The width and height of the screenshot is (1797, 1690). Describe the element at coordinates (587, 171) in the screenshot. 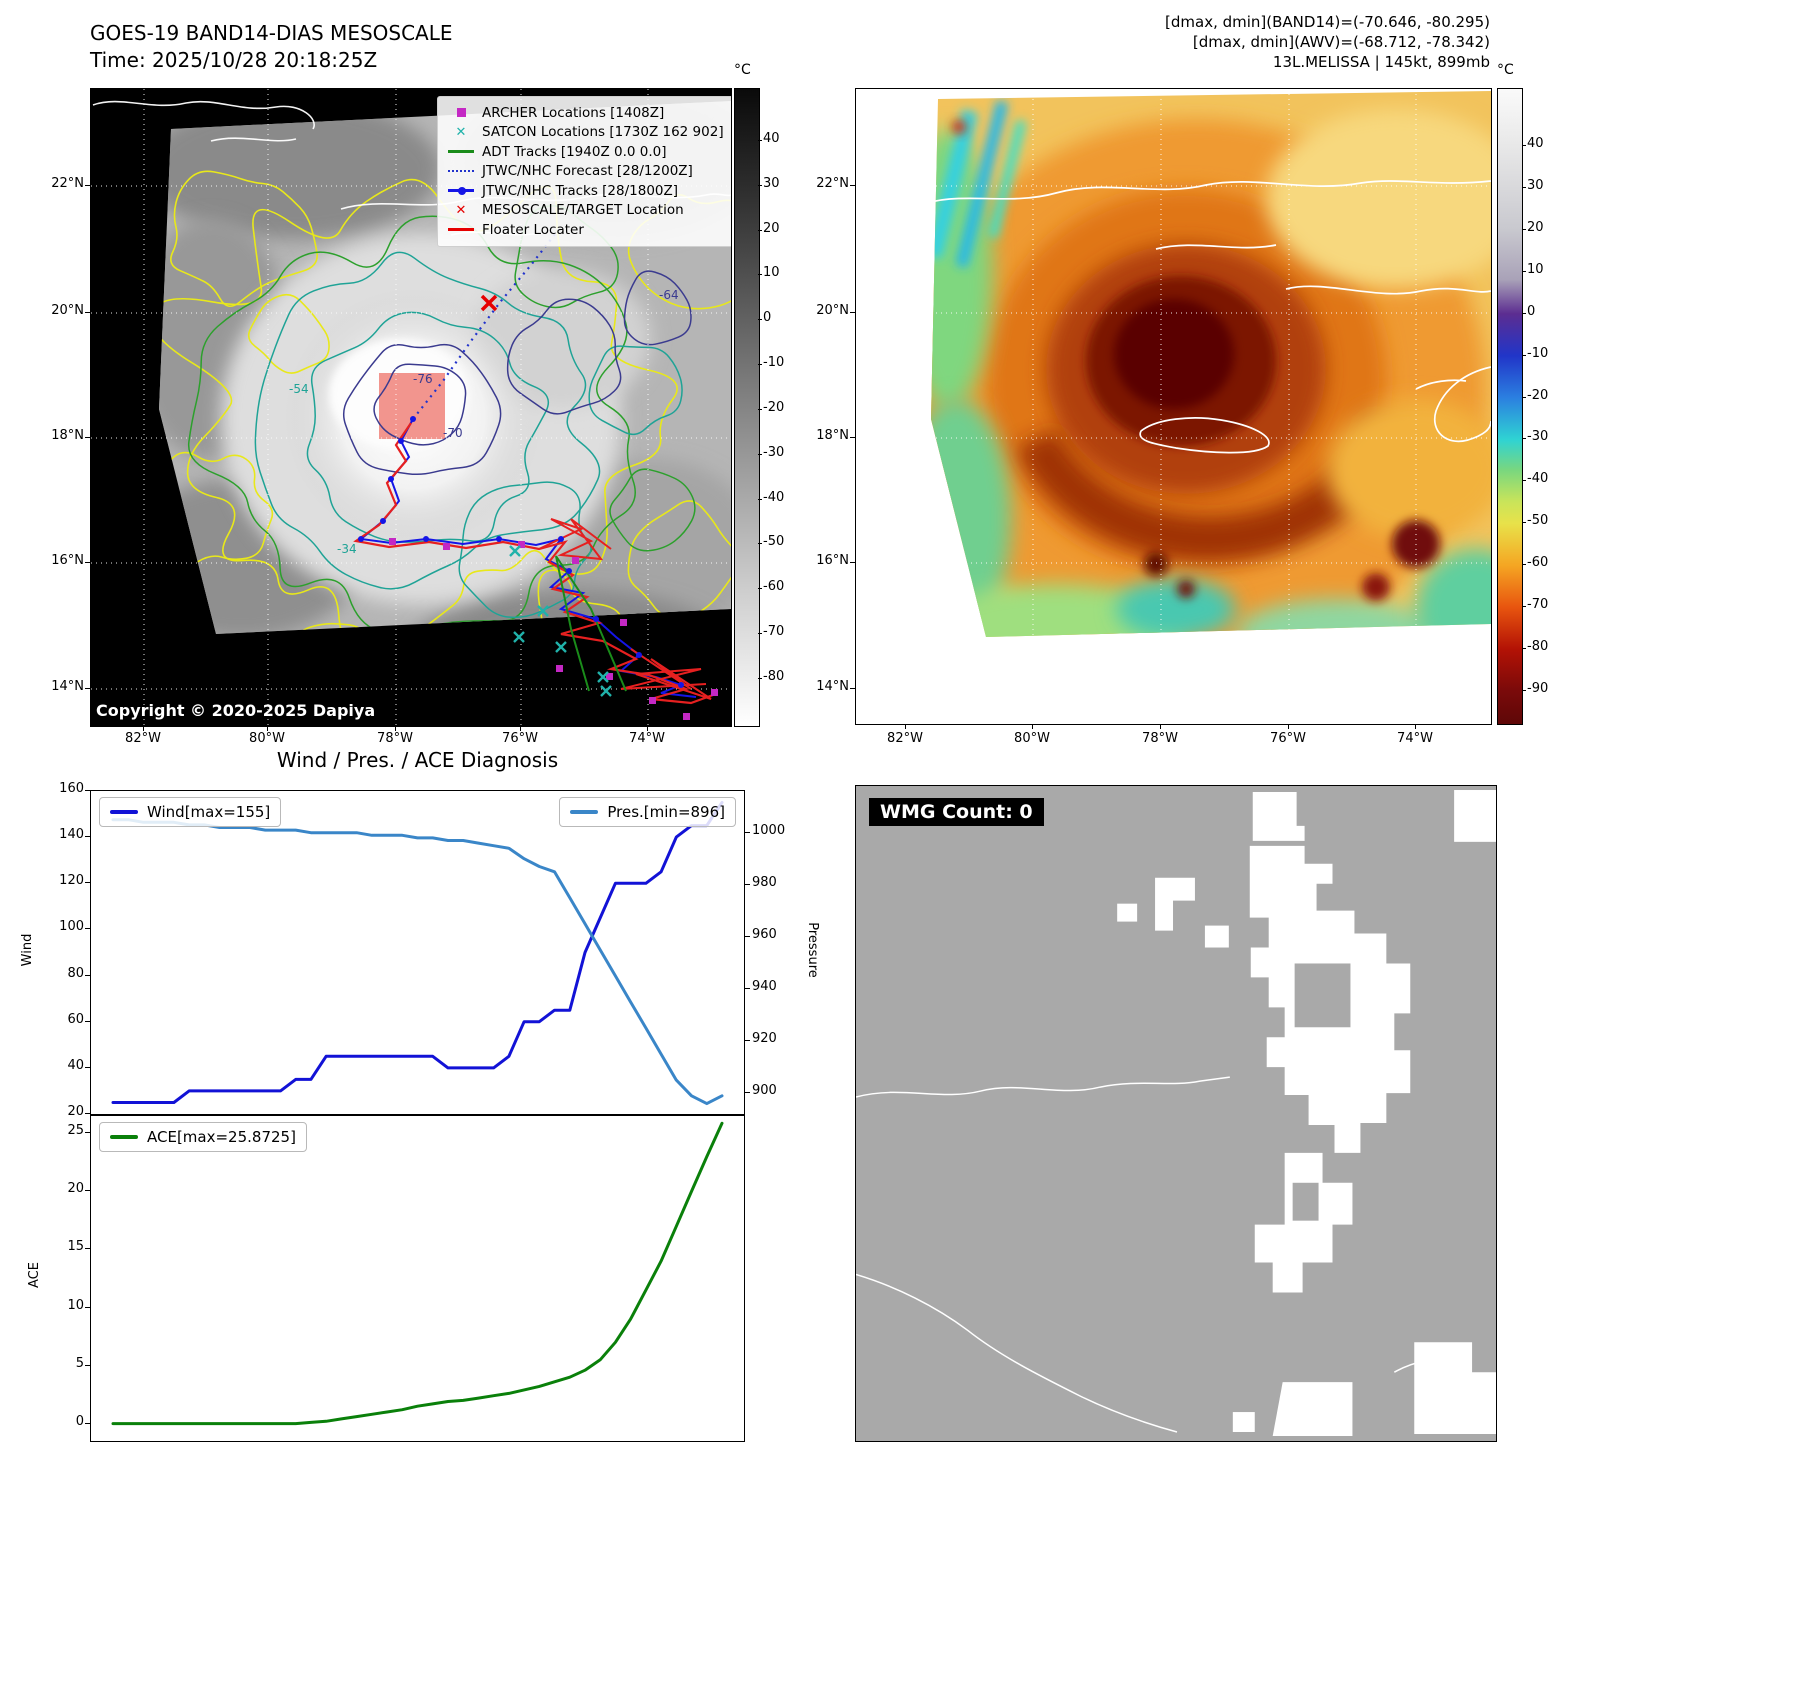

I see `legend-label: JTWC/NHC Forecast [28/1200Z]` at that location.